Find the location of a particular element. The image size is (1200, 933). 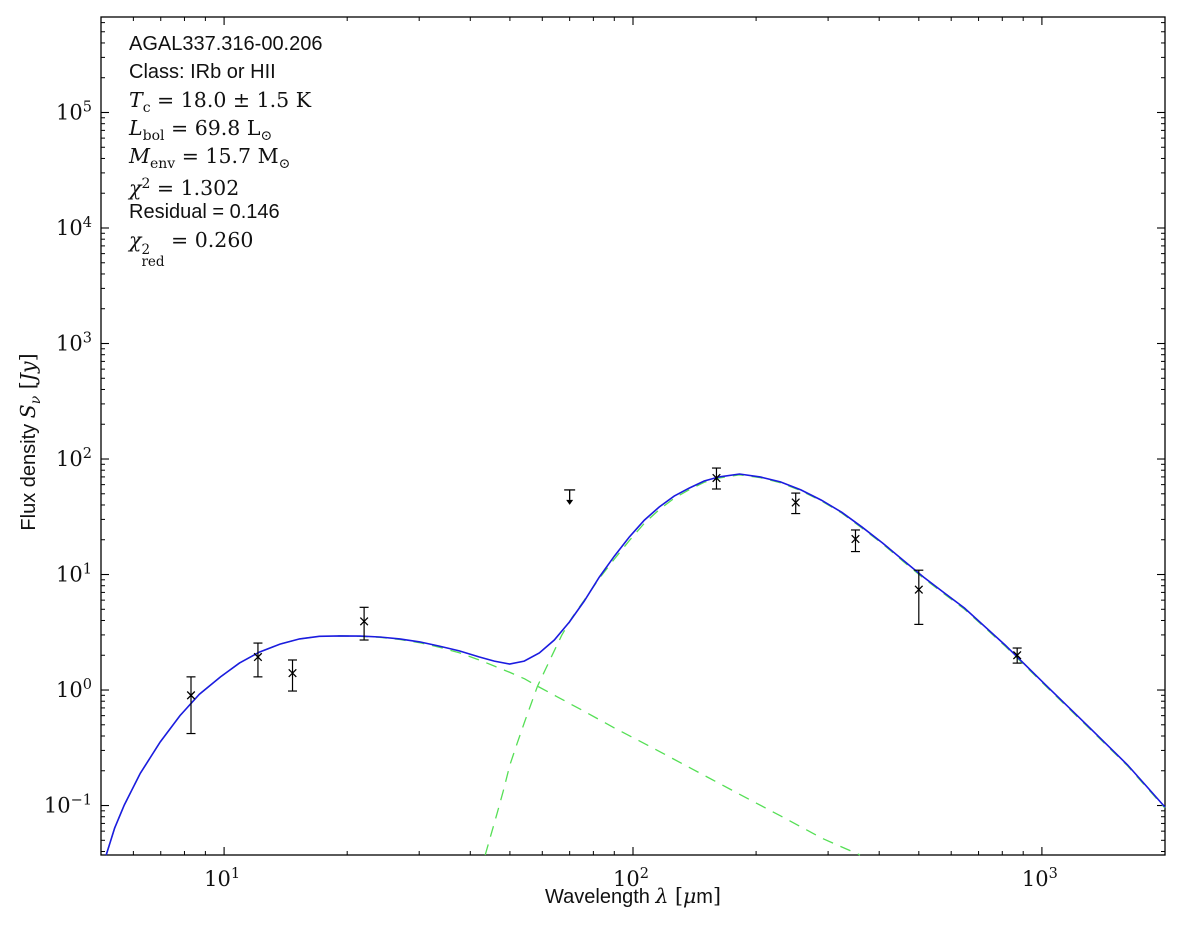

x-tick-label: 102 is located at coordinates (631, 878).